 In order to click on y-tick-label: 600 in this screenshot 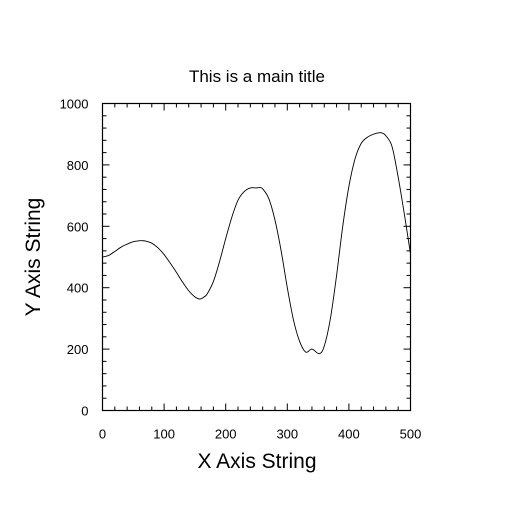, I will do `click(78, 226)`.